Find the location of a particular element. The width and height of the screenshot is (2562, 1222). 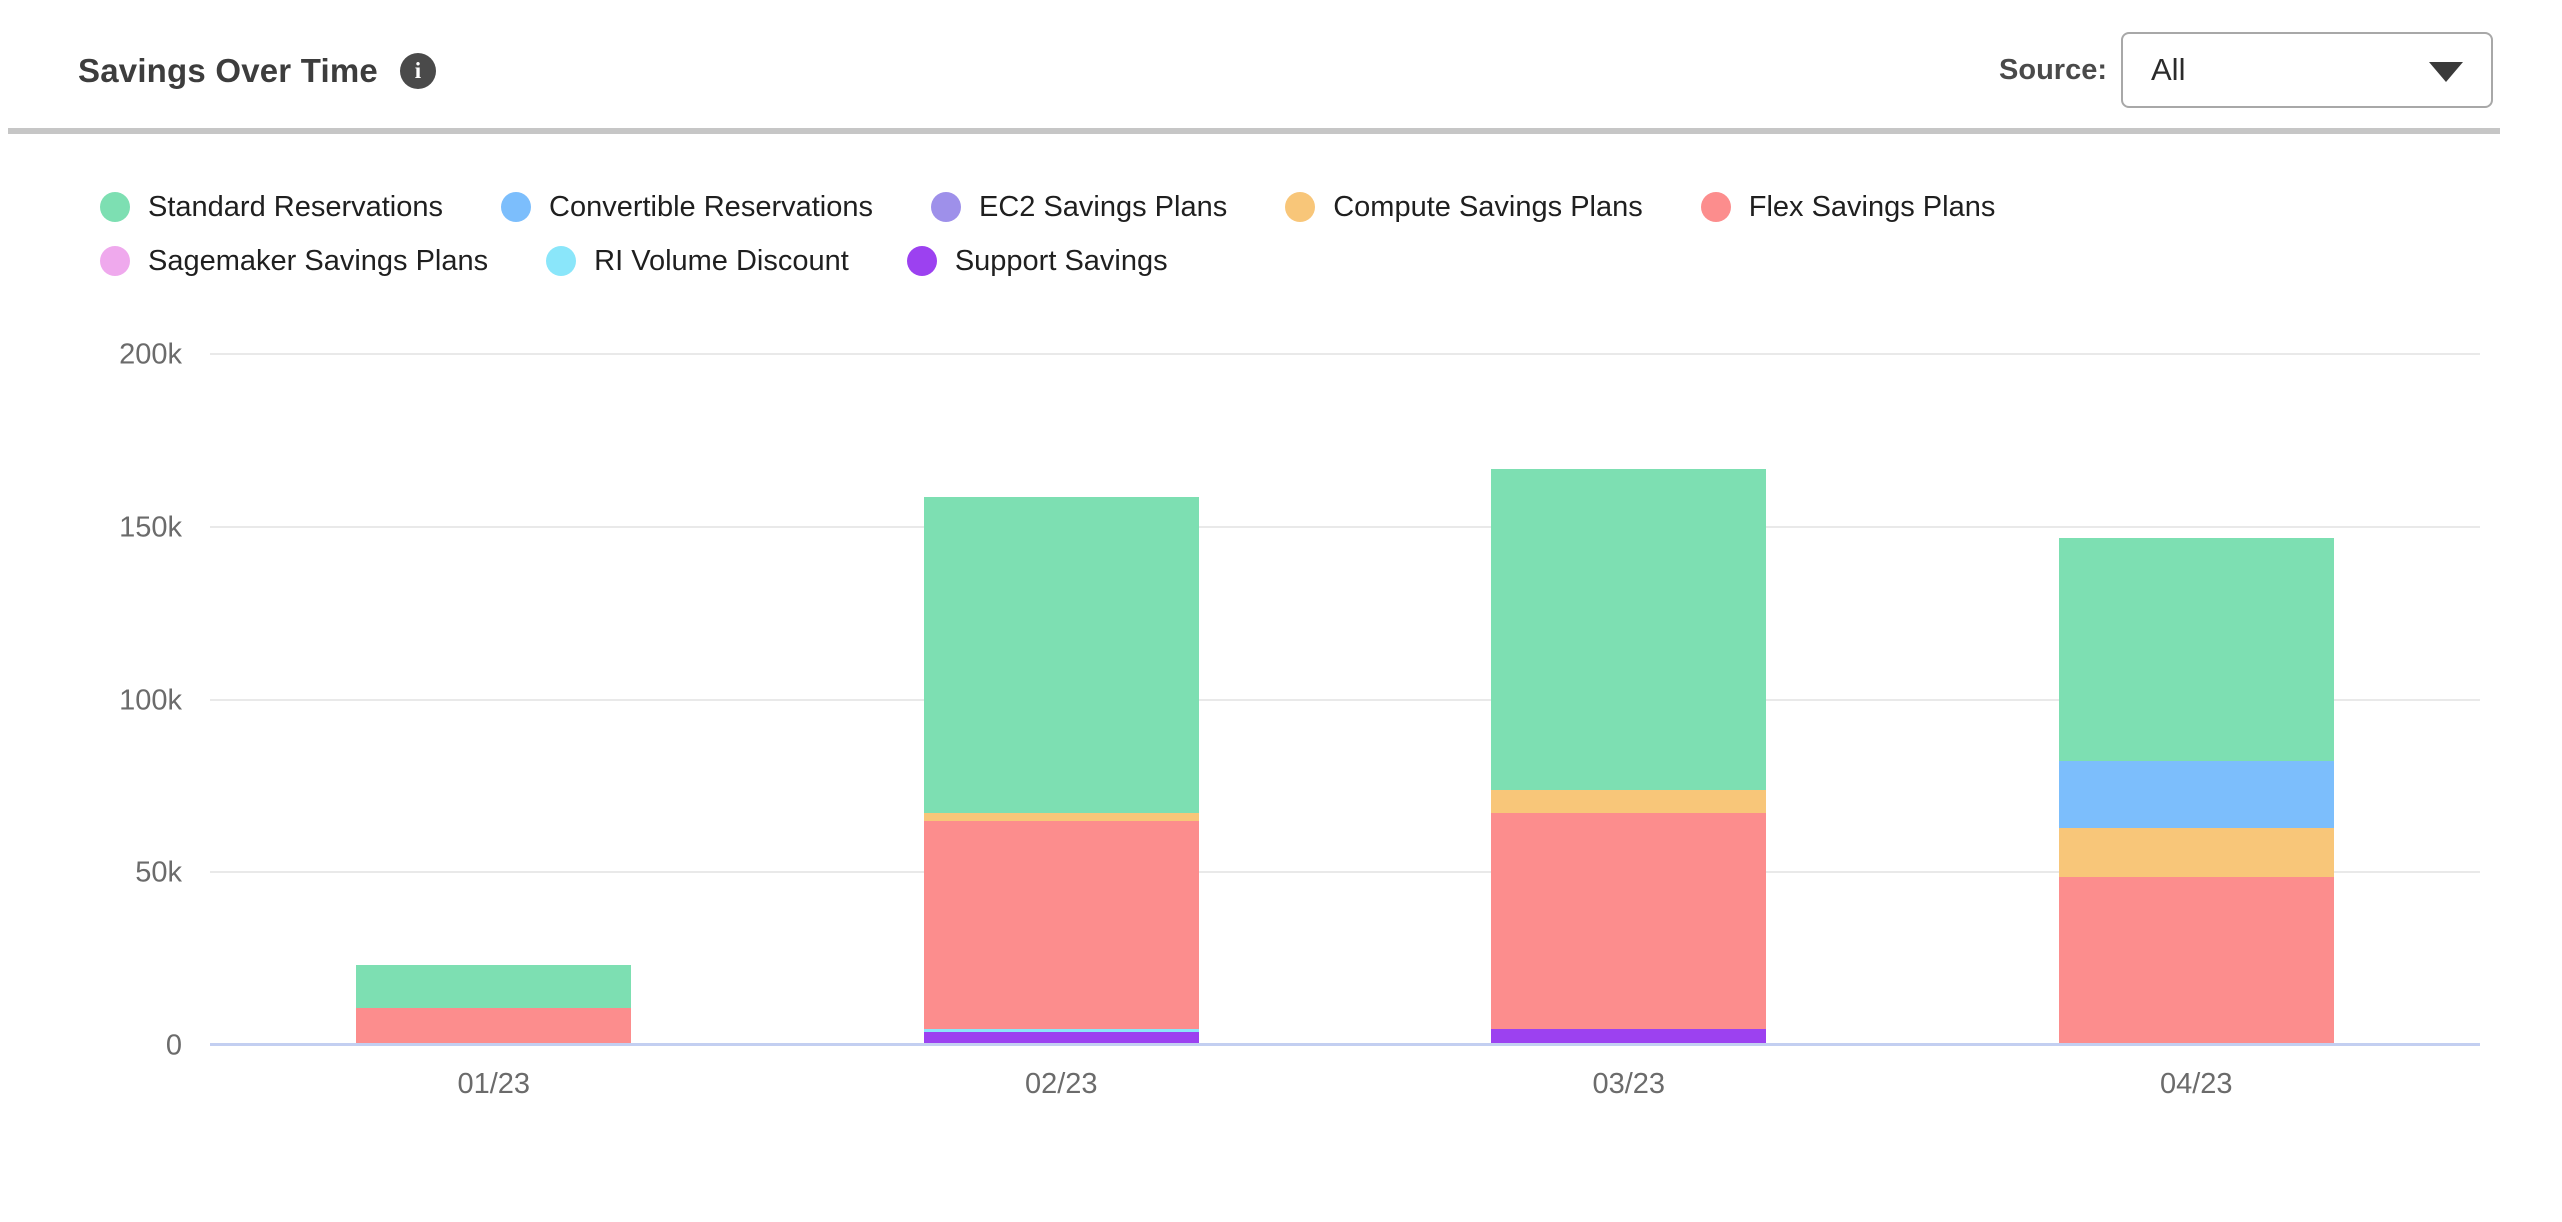

legend-label: Convertible Reservations is located at coordinates (711, 206).